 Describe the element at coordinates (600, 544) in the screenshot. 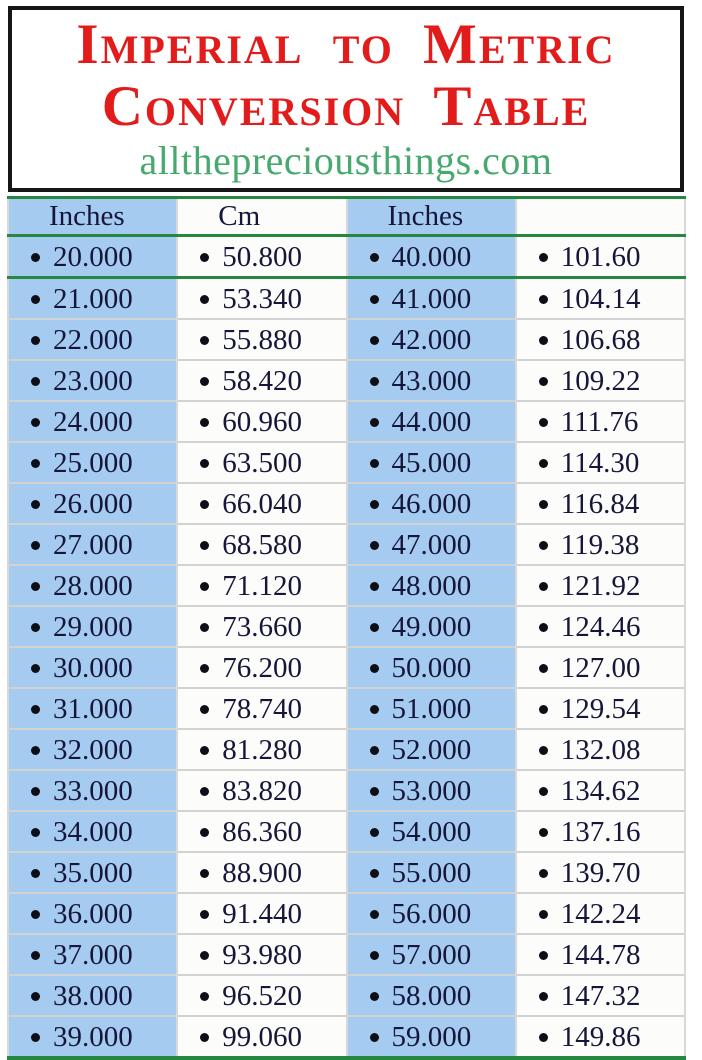

I see `cell-value: 119.38` at that location.